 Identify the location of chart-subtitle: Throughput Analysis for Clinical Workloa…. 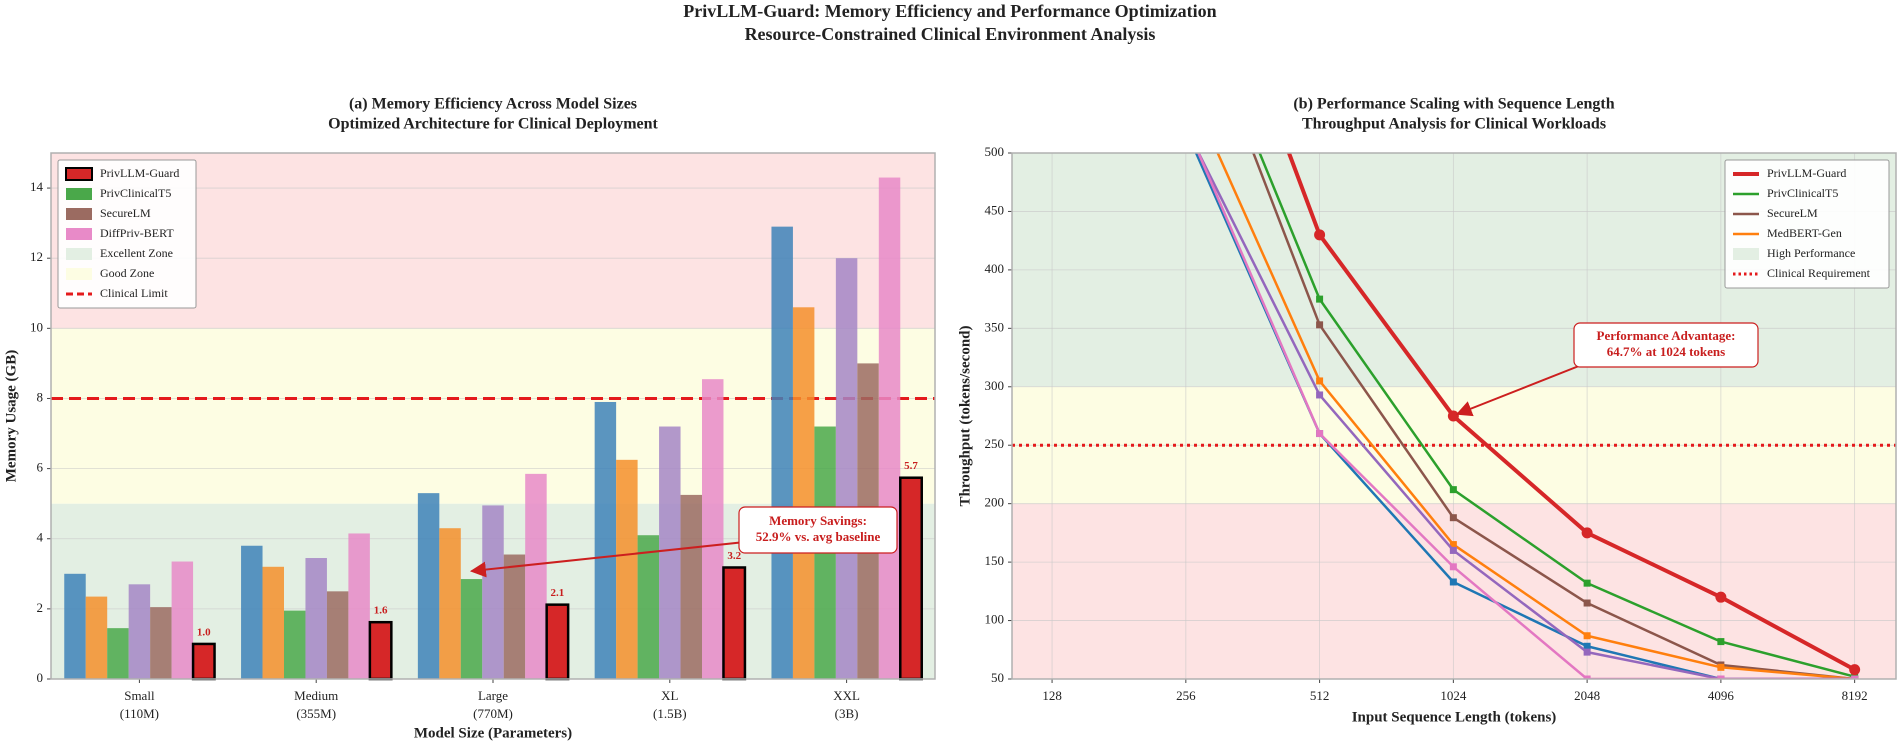
(1454, 124).